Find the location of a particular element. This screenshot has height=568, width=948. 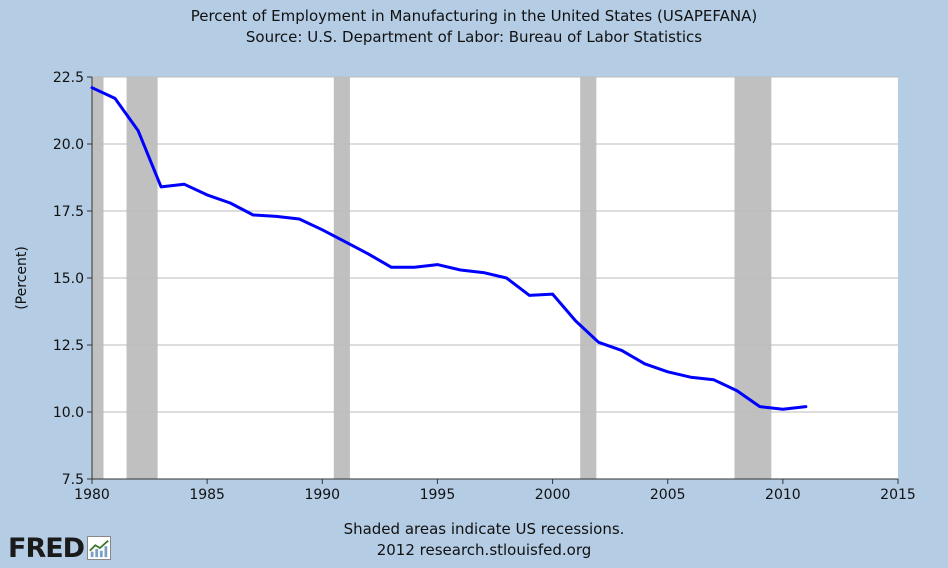

fred-logo-text: FRED is located at coordinates (46, 548).